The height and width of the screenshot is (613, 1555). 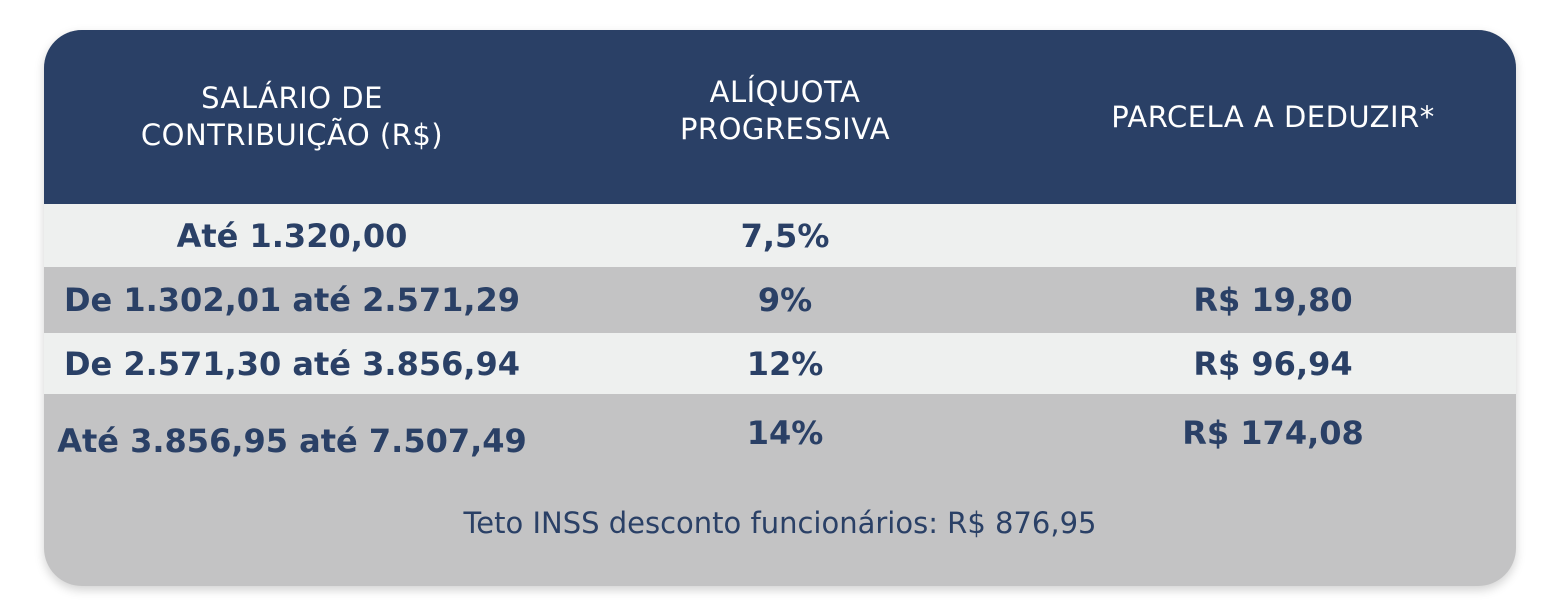 What do you see at coordinates (292, 441) in the screenshot?
I see `row-salario: Até 3.856,95 até 7.507,49` at bounding box center [292, 441].